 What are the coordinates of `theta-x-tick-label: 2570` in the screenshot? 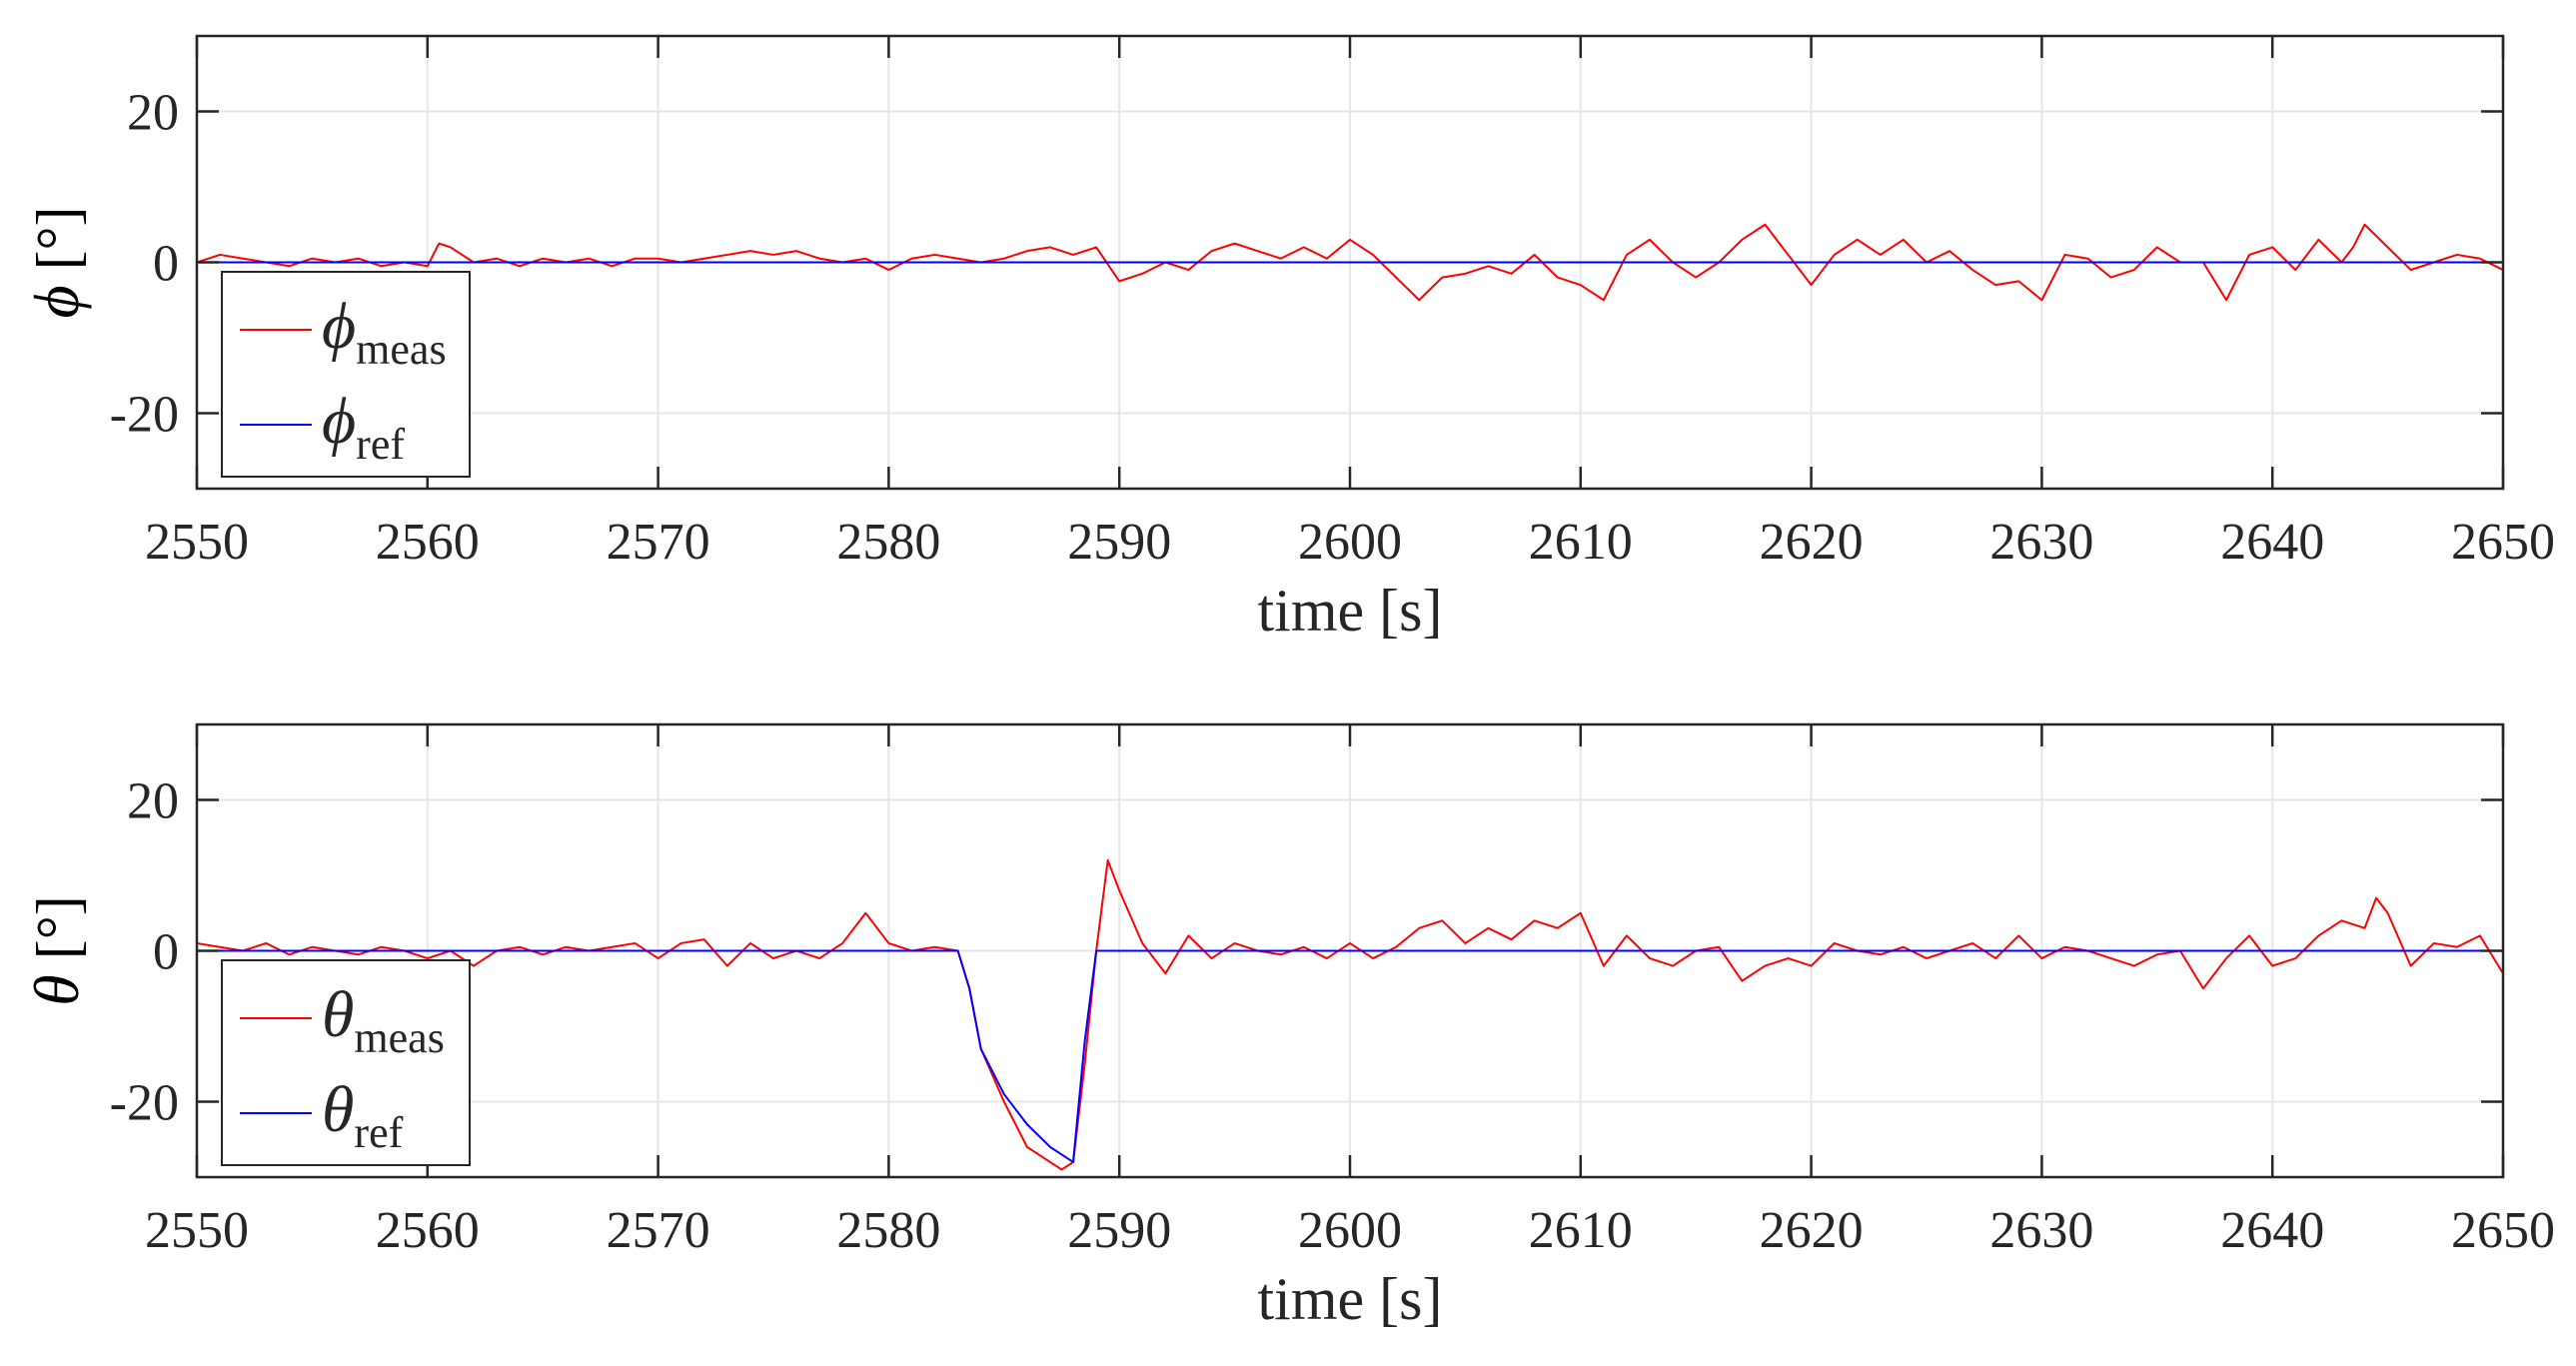 It's located at (658, 1230).